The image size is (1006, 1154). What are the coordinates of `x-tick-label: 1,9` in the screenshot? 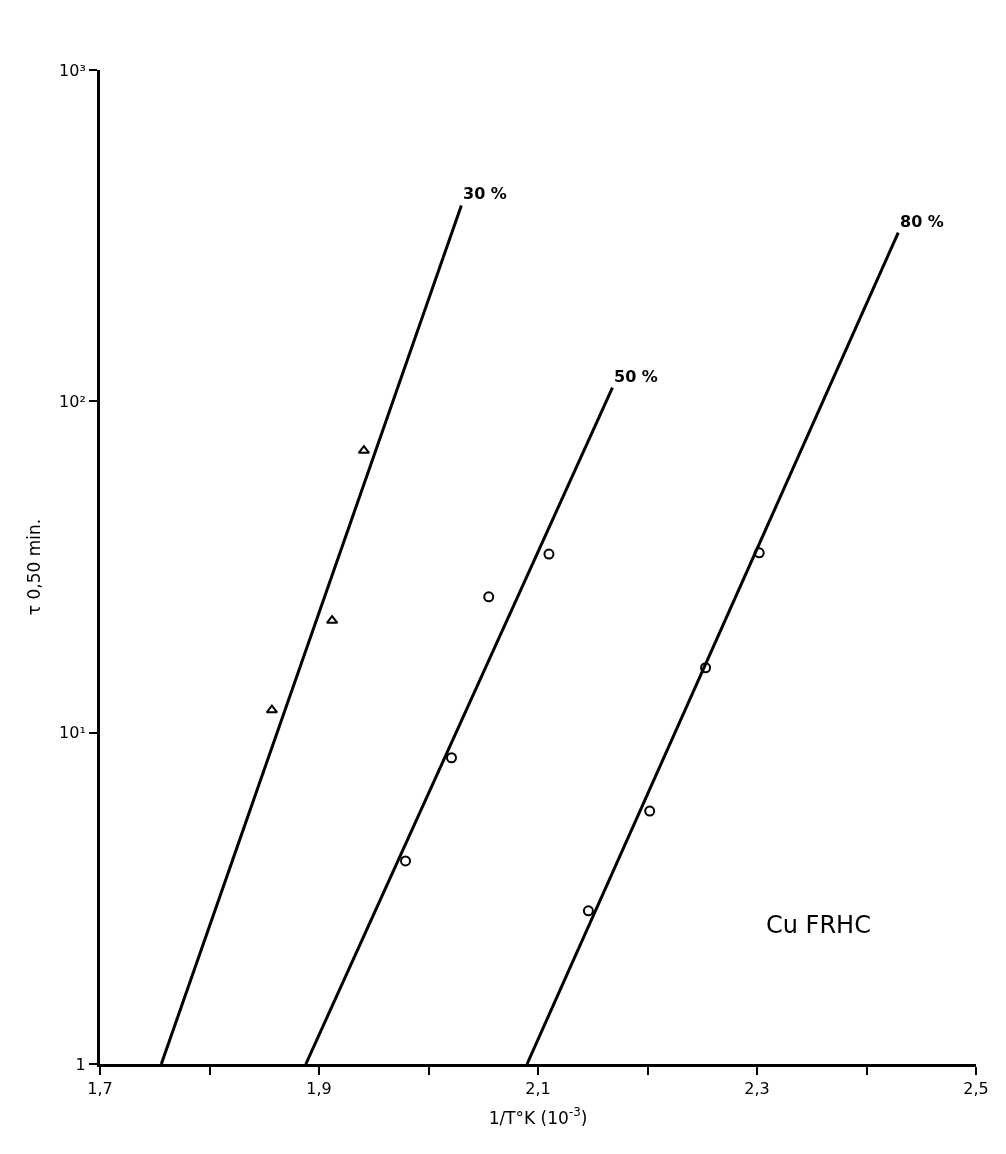 It's located at (319, 1089).